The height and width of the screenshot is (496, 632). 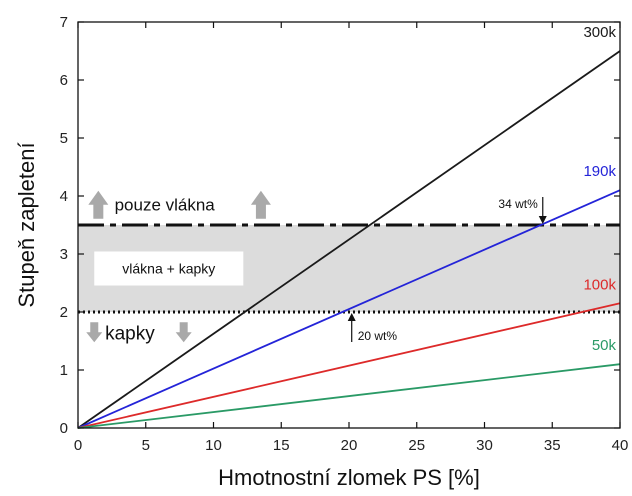 What do you see at coordinates (620, 445) in the screenshot?
I see `x-tick-label: 40` at bounding box center [620, 445].